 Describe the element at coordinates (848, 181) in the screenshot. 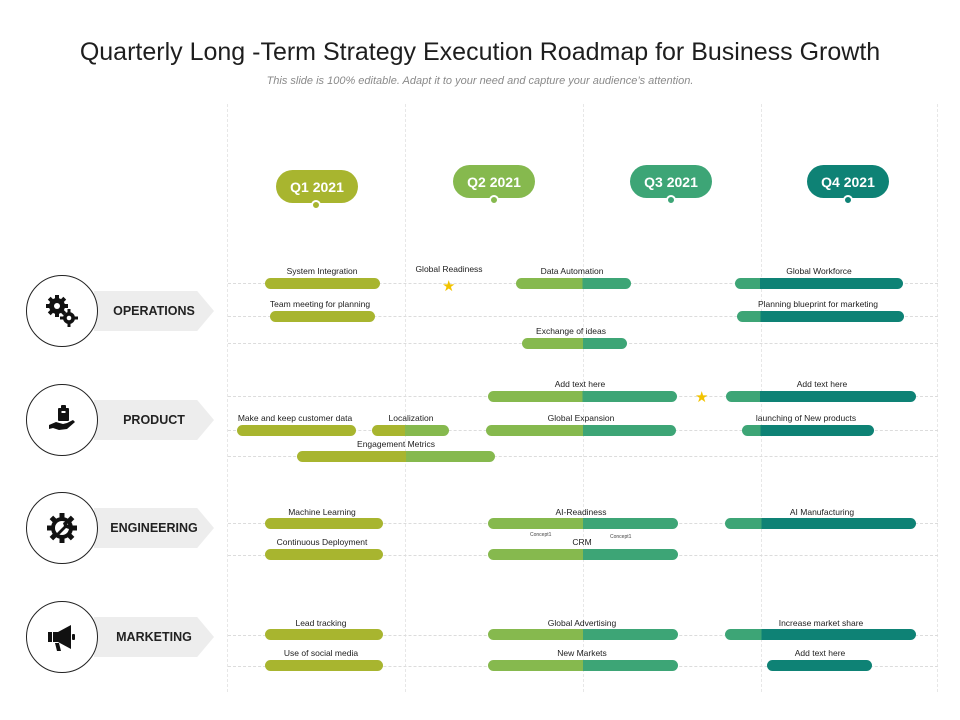

I see `quarter-q4: Q4 2021` at that location.